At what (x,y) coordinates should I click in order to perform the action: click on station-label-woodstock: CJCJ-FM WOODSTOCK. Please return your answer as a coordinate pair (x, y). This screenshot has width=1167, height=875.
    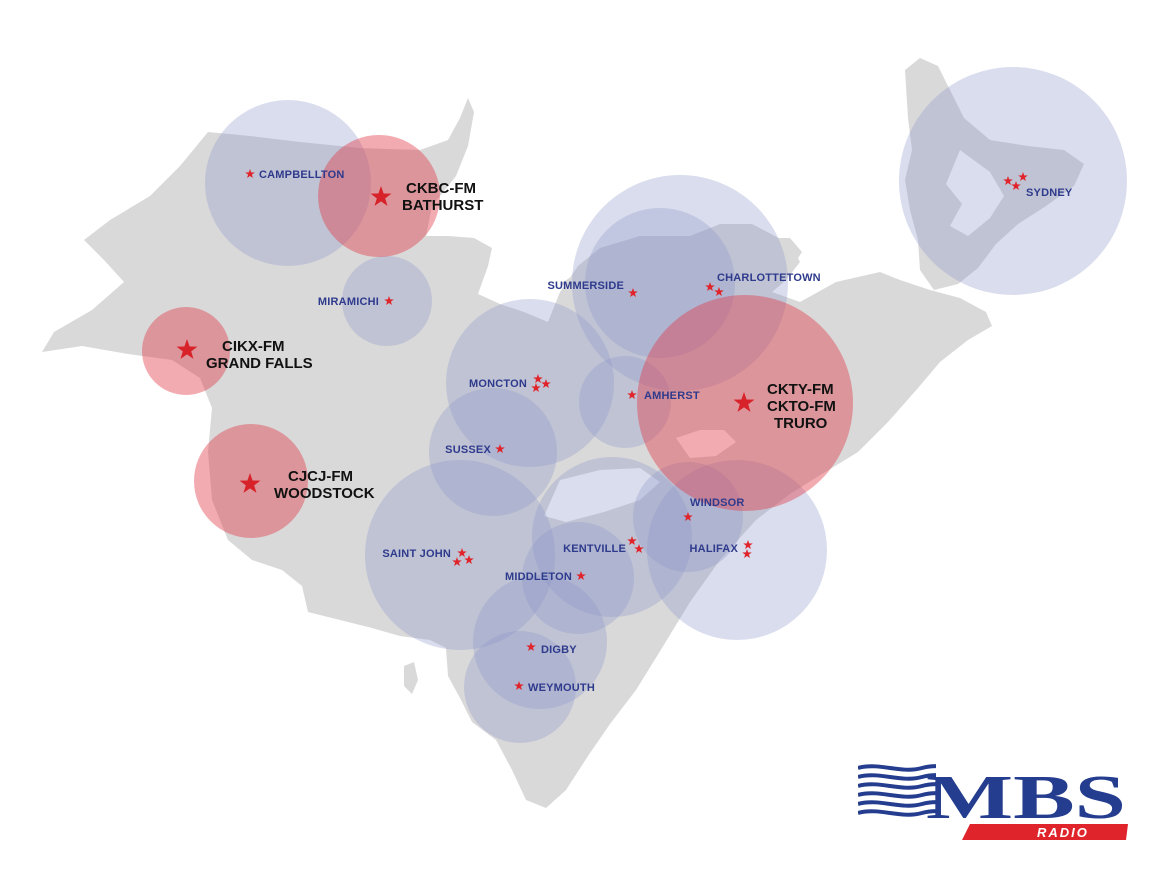
    Looking at the image, I should click on (324, 485).